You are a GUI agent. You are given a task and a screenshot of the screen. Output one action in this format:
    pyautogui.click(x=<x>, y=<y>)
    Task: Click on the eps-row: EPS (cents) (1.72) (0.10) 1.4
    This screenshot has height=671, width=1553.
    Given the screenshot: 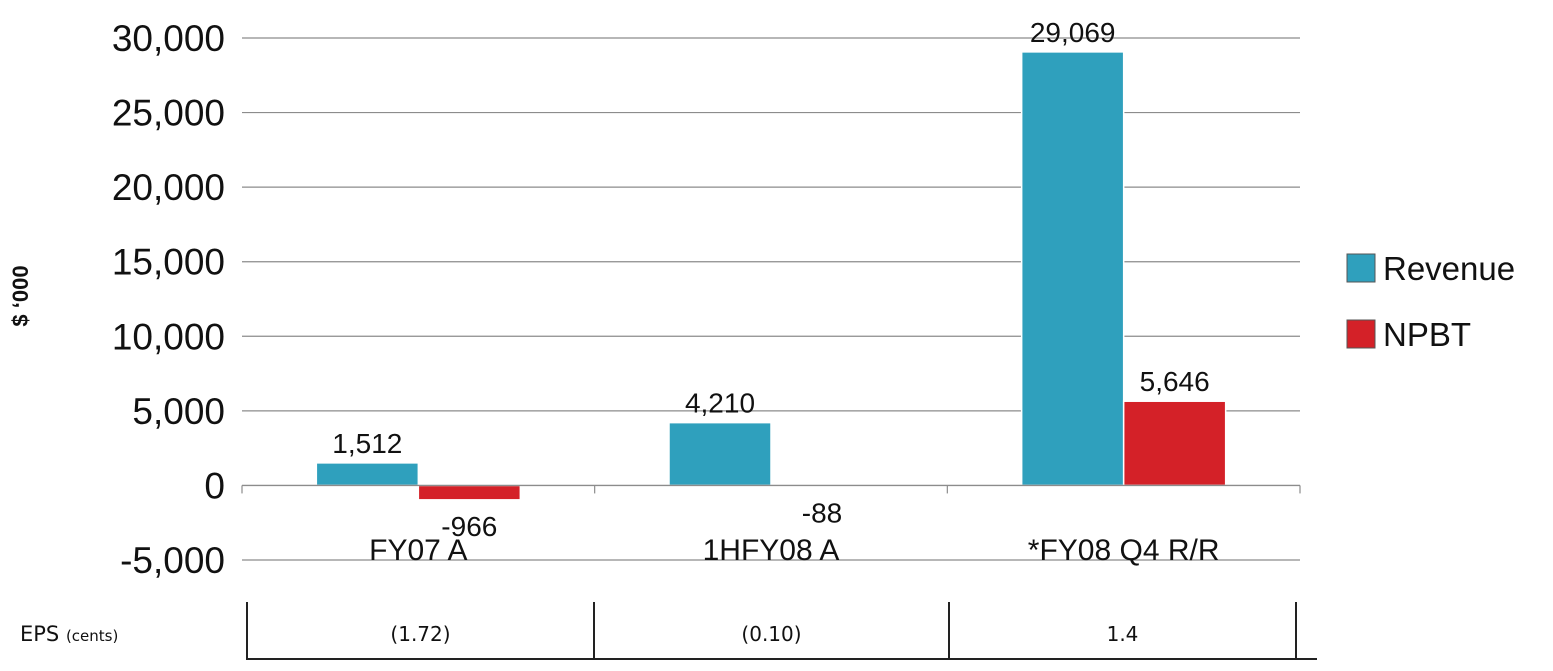 What is the action you would take?
    pyautogui.click(x=670, y=631)
    